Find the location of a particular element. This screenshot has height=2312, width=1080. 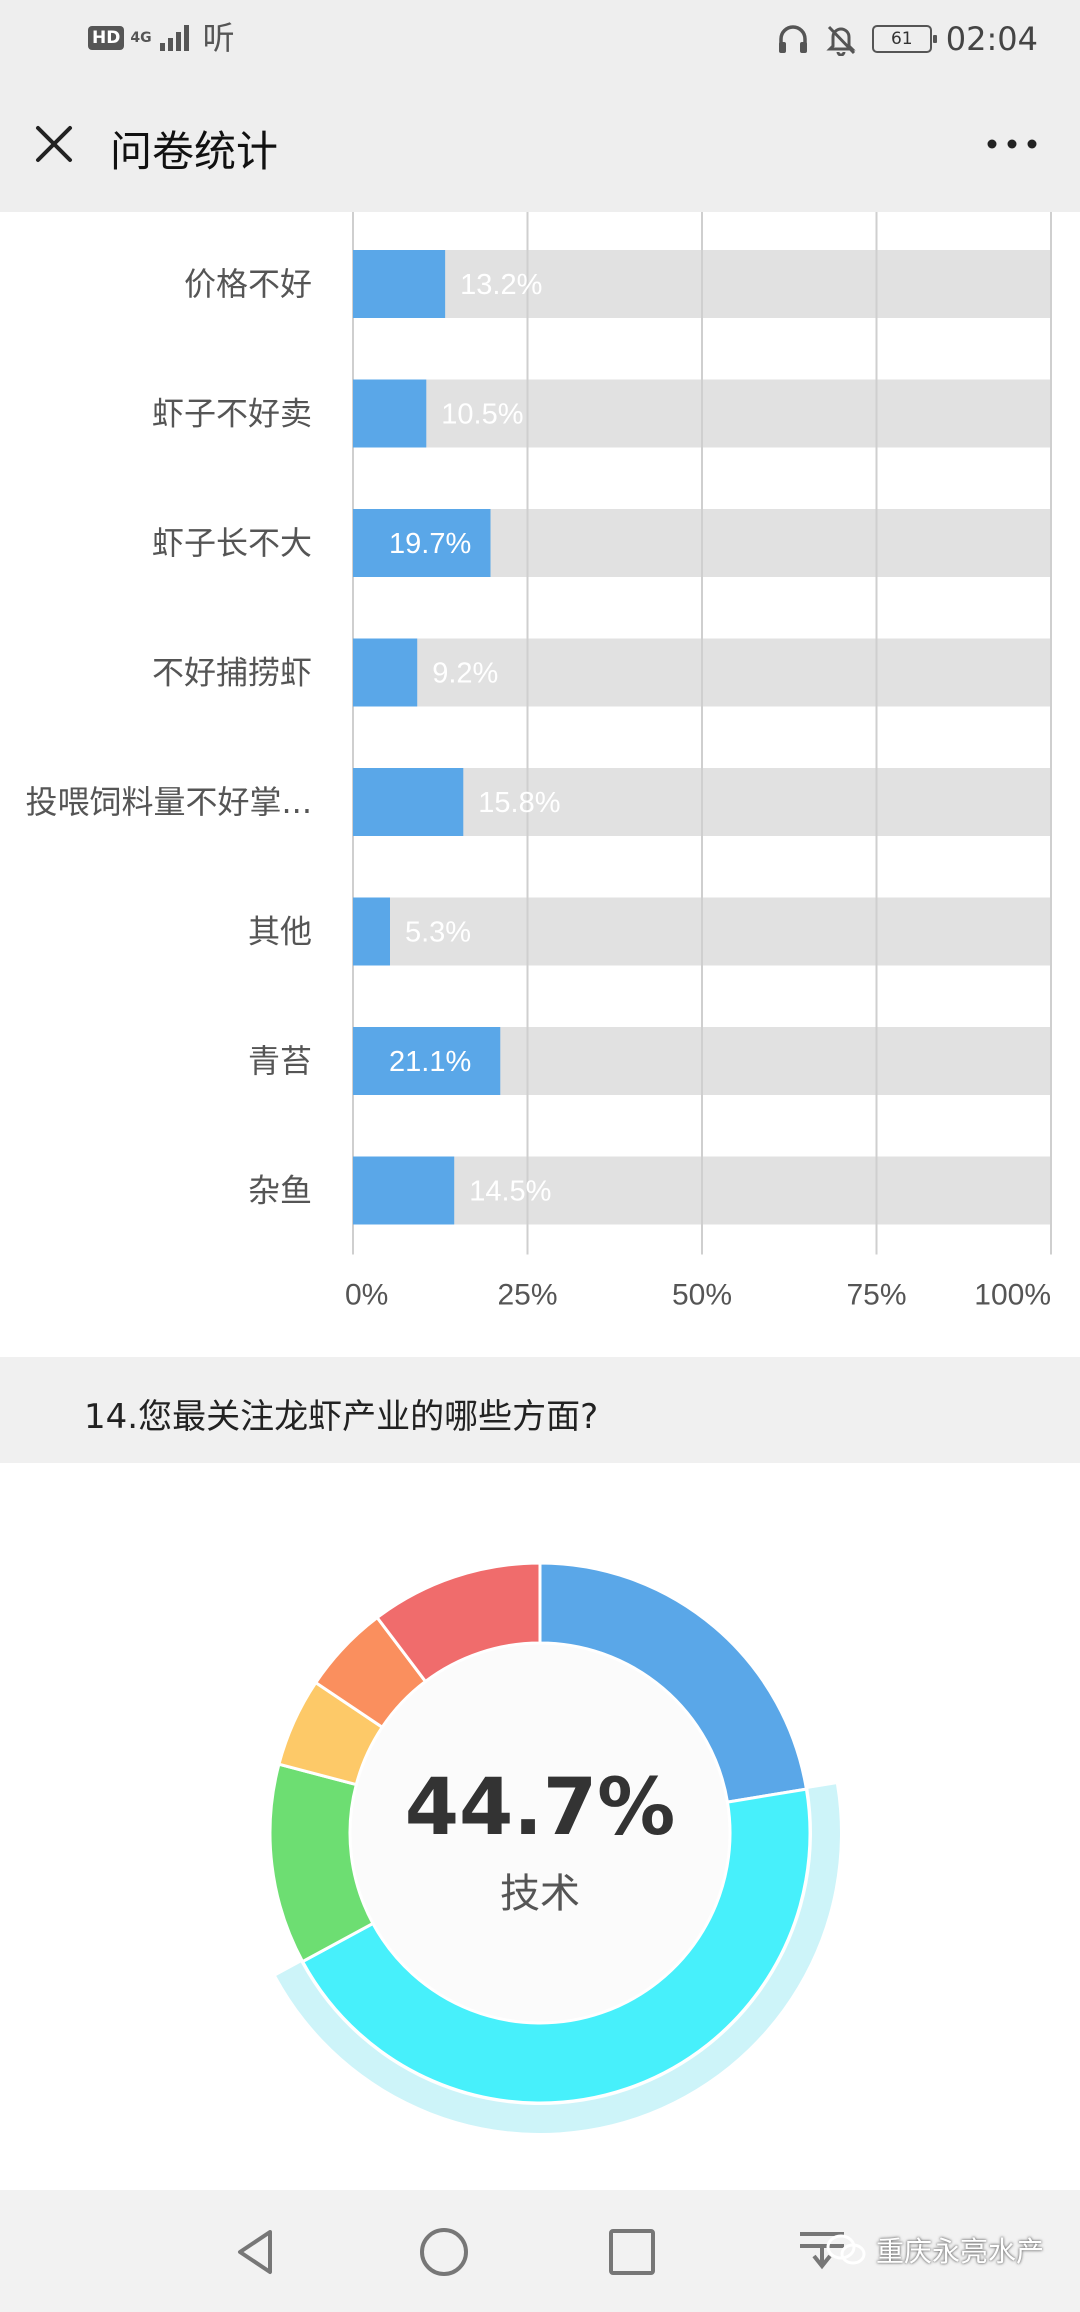

category-label: 虾子不好卖 is located at coordinates (232, 414).